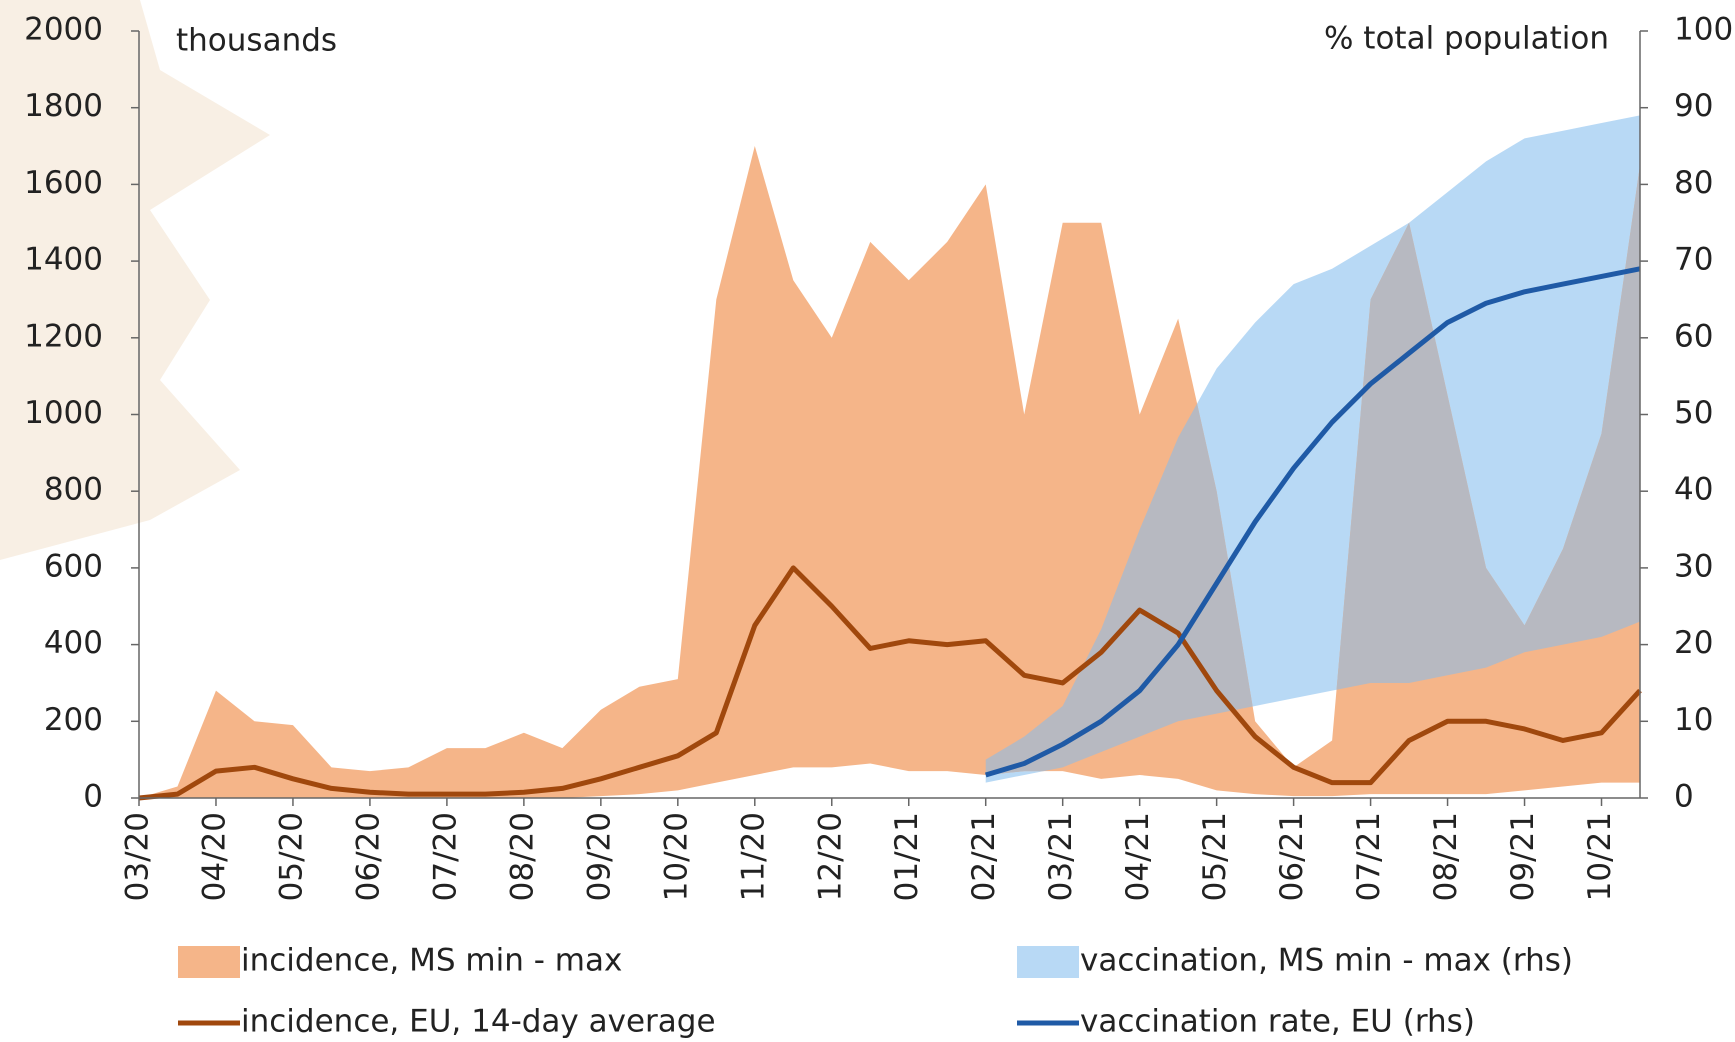  What do you see at coordinates (135, 280) in the screenshot?
I see `background-decoration` at bounding box center [135, 280].